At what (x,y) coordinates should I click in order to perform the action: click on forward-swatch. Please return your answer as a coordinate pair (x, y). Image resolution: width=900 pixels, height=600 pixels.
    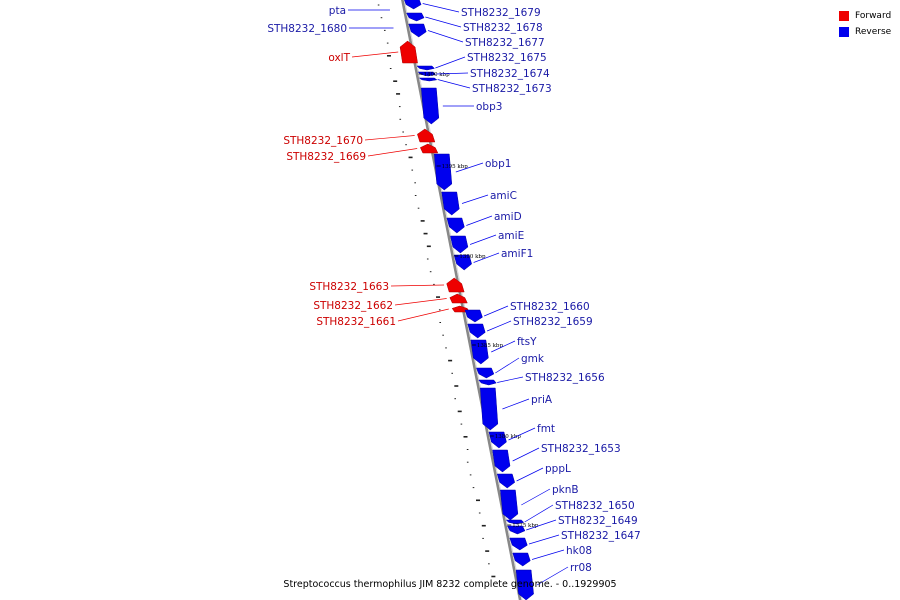
    Looking at the image, I should click on (844, 16).